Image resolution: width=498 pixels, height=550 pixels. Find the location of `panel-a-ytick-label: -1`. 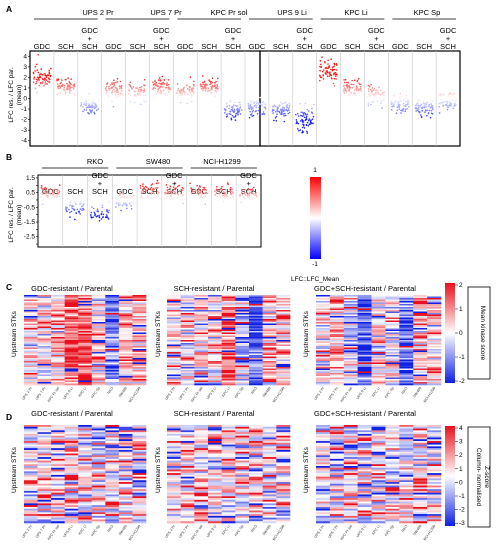

panel-a-ytick-label: -1 is located at coordinates (24, 109).